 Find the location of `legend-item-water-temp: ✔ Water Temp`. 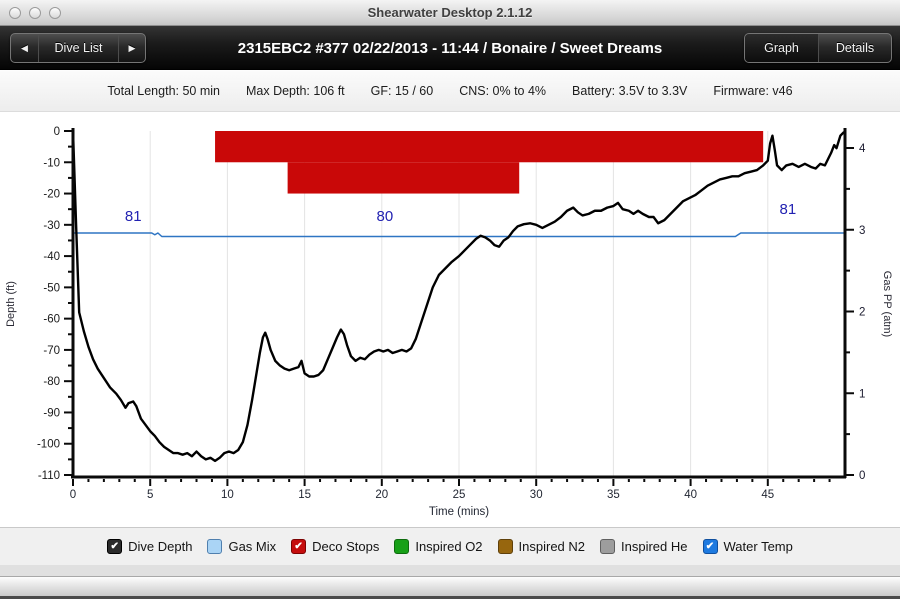

legend-item-water-temp: ✔ Water Temp is located at coordinates (747, 546).